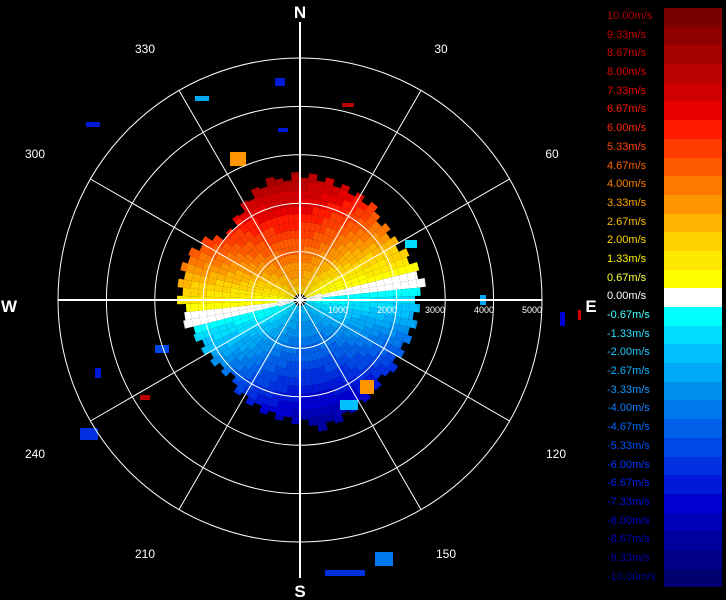  Describe the element at coordinates (195, 360) in the screenshot. I see `azimuth-spoke` at that location.